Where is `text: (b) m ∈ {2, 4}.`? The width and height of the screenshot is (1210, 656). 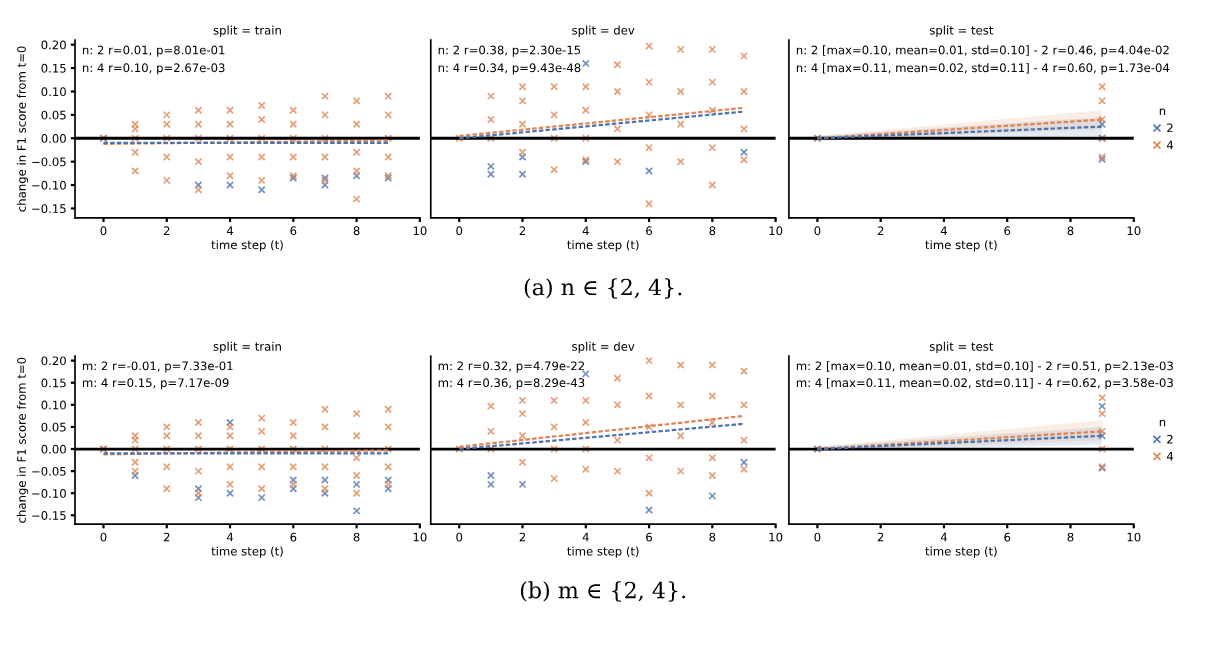 text: (b) m ∈ {2, 4}. is located at coordinates (603, 591).